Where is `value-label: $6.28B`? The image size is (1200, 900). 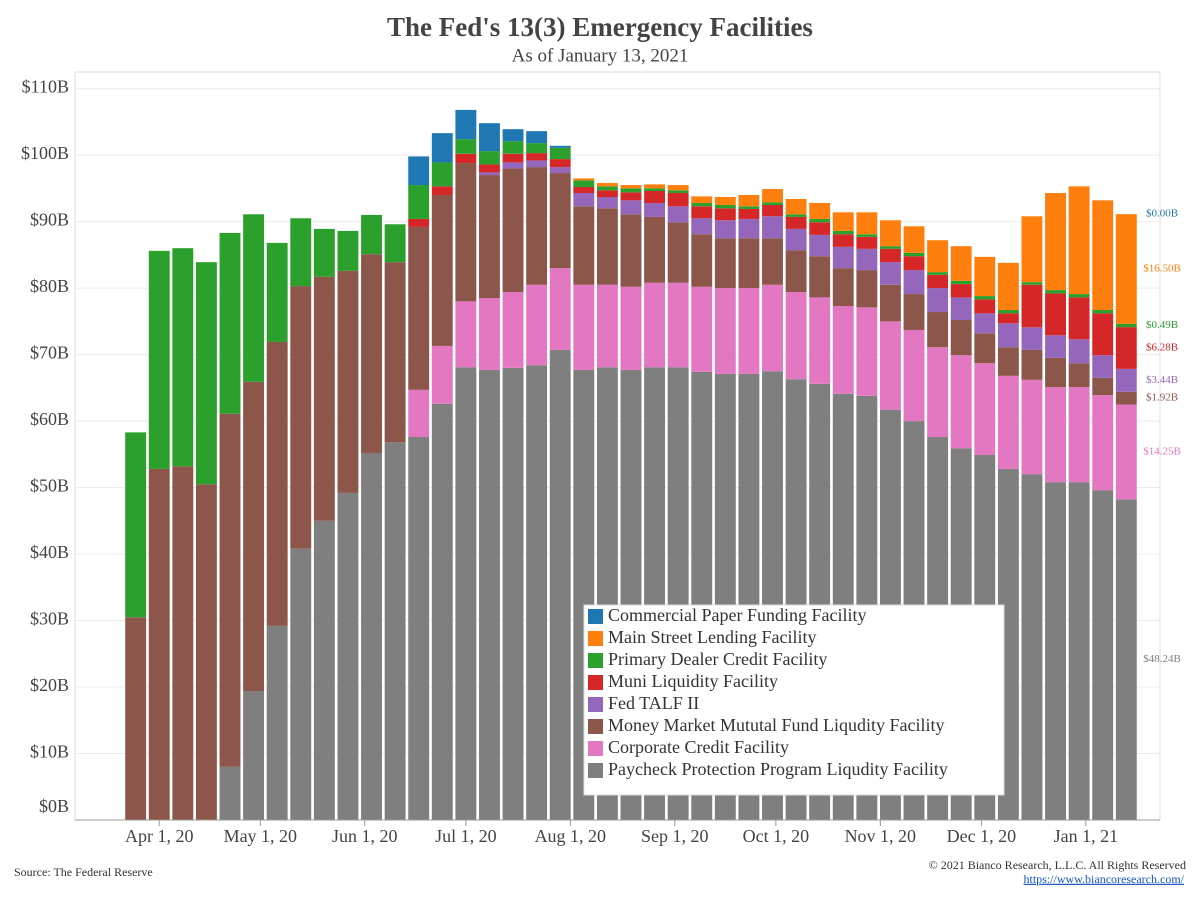 value-label: $6.28B is located at coordinates (1162, 348).